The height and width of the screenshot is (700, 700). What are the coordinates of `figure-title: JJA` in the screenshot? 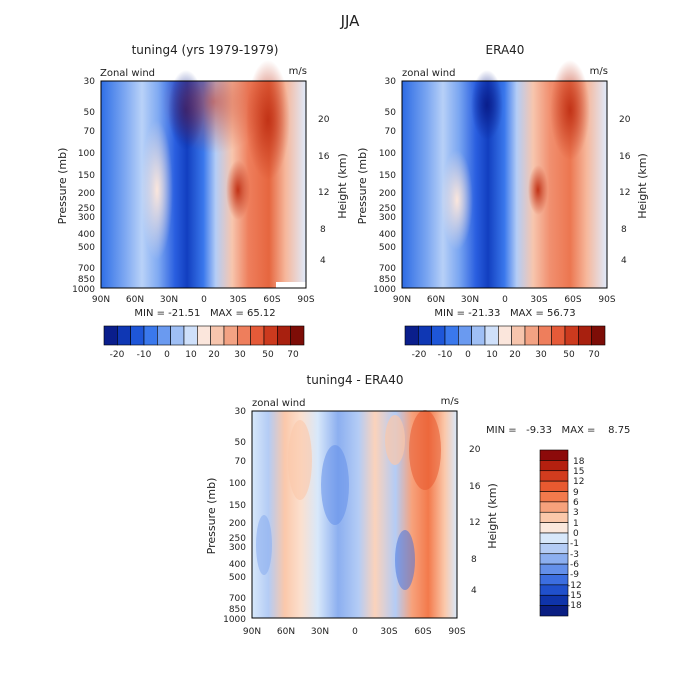 It's located at (350, 21).